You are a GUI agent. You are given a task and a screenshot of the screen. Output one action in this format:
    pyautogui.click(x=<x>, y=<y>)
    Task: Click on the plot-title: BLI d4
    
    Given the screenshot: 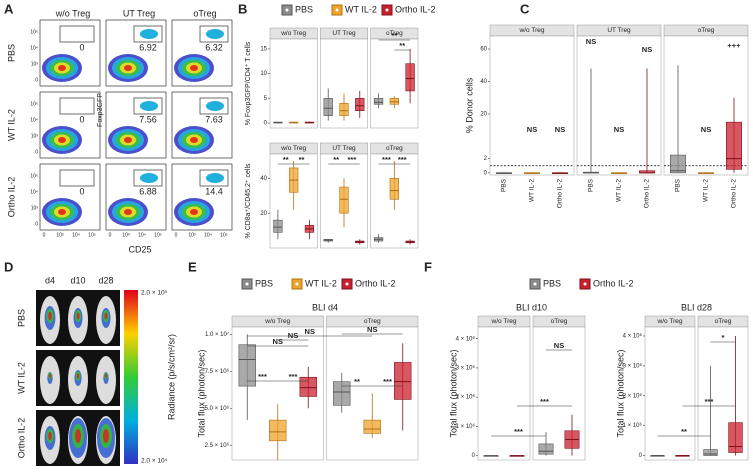 What is the action you would take?
    pyautogui.click(x=325, y=307)
    